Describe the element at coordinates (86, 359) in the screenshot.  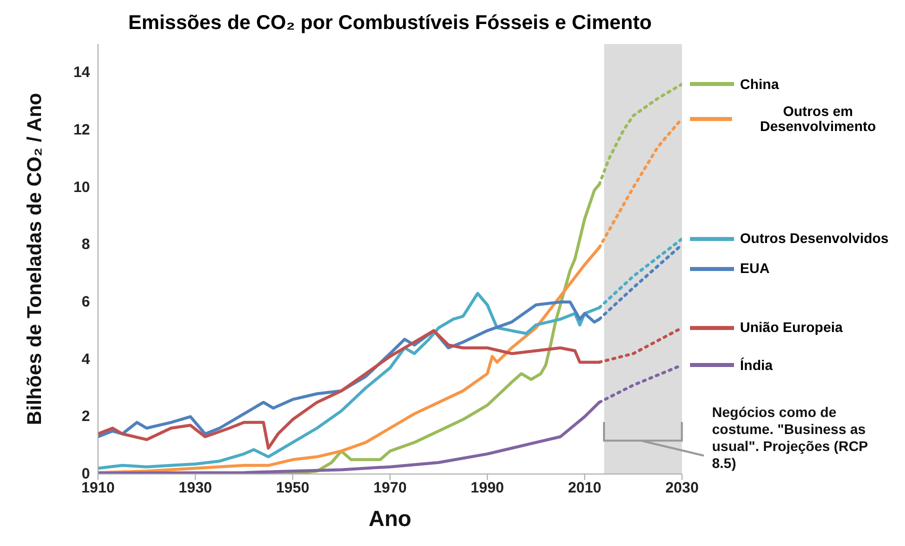
I see `y-tick-label: 4` at that location.